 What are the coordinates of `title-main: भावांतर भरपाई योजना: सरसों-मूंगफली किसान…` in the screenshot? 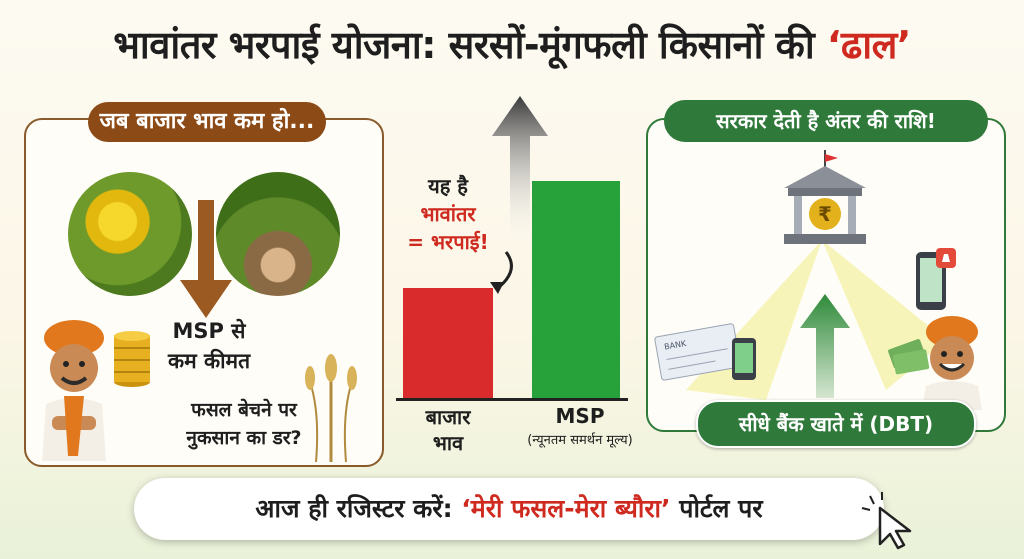 It's located at (470, 45).